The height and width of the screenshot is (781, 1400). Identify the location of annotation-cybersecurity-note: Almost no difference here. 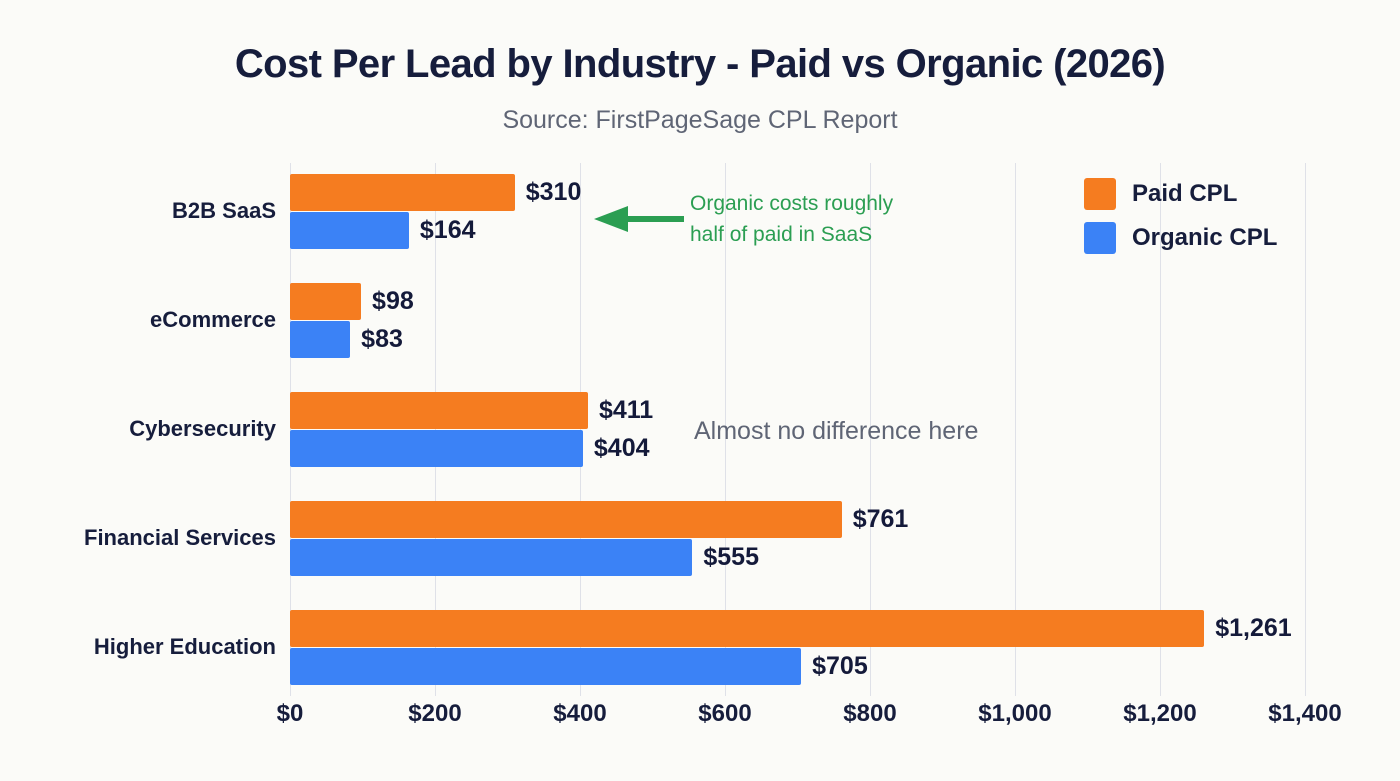
(836, 431).